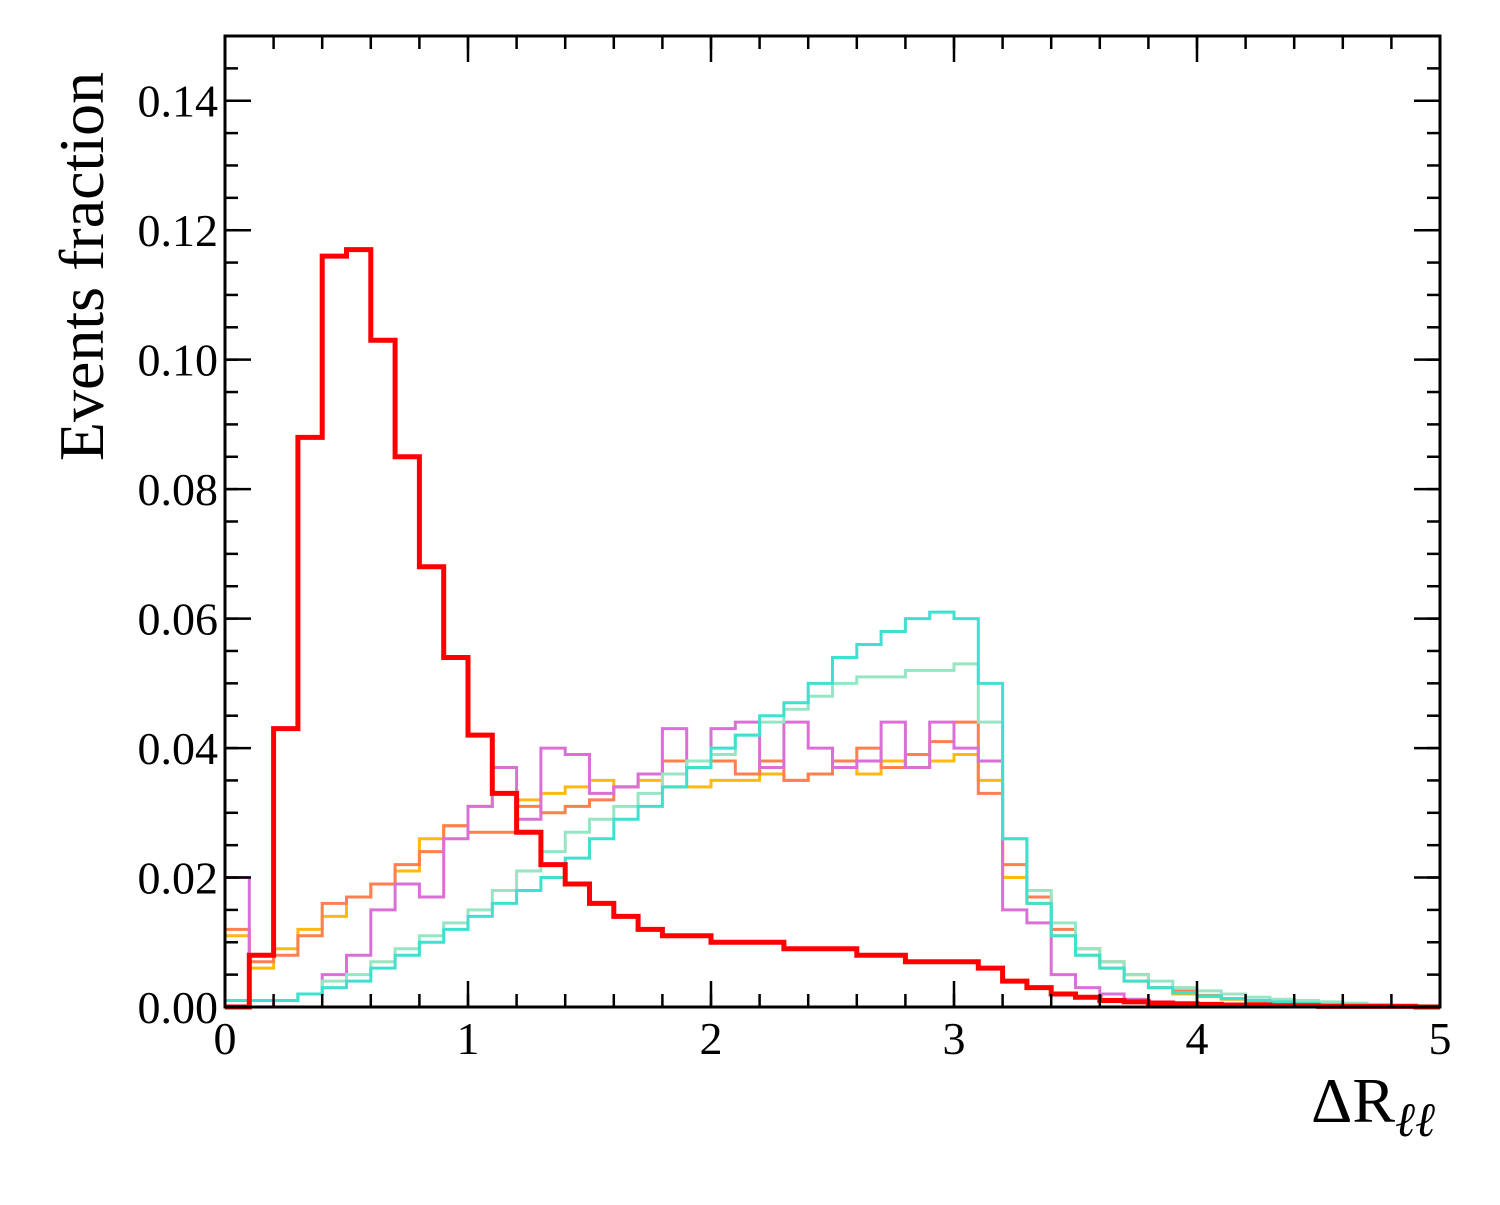 The height and width of the screenshot is (1205, 1500). I want to click on y-tick-label: 0.08, so click(178, 489).